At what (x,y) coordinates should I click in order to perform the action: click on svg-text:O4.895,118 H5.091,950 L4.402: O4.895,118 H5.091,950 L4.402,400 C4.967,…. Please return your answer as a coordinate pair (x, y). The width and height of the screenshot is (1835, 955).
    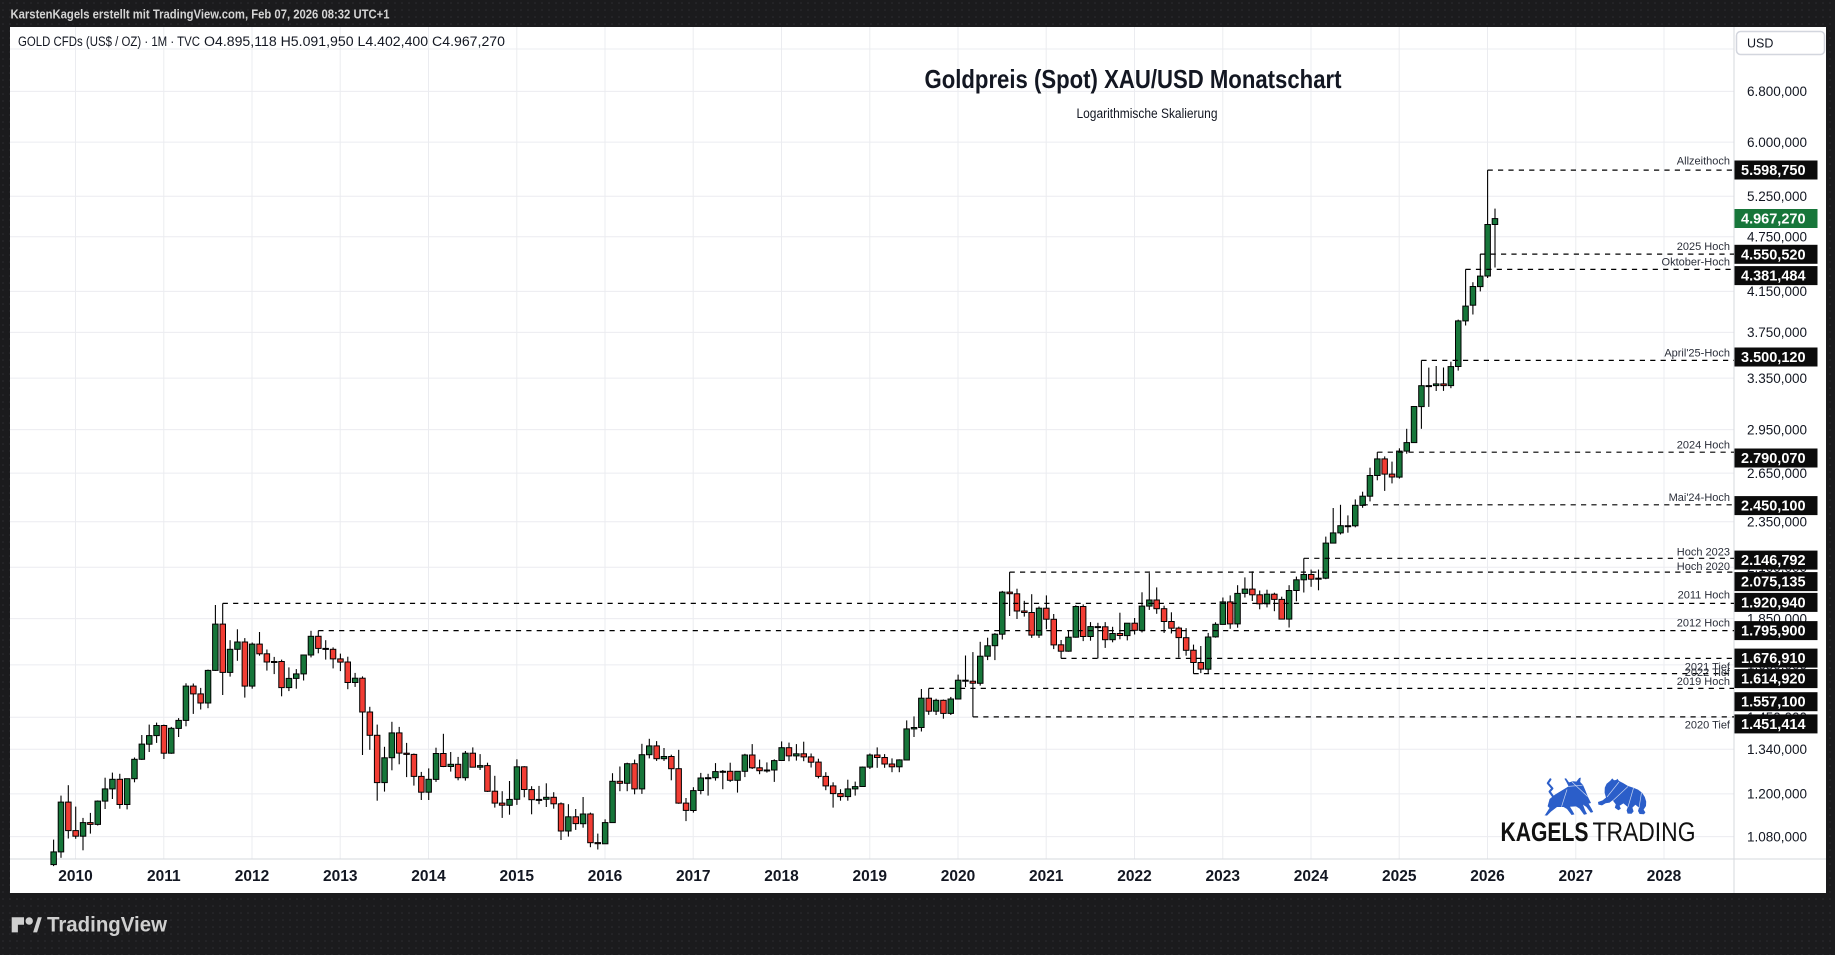
    Looking at the image, I should click on (354, 41).